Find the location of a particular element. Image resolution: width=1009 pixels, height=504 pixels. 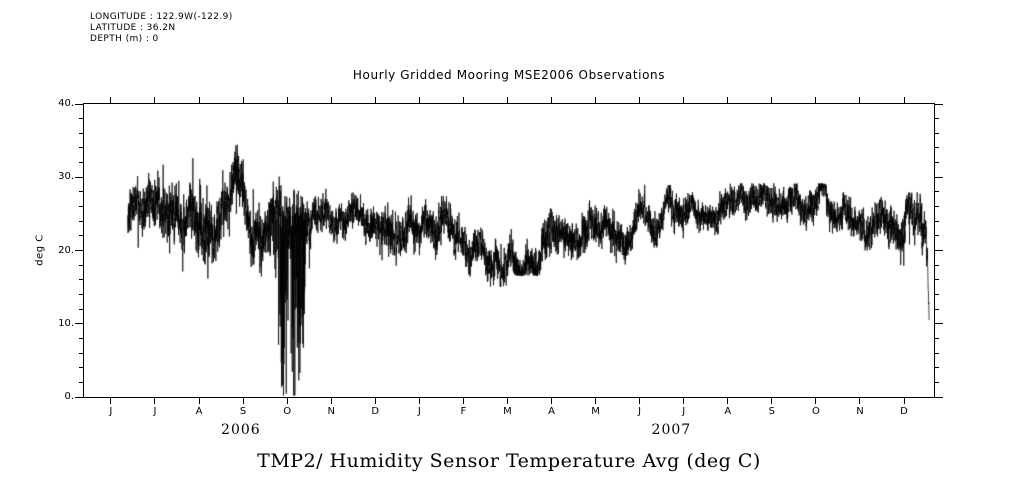

y-axis-title: deg C is located at coordinates (40, 250).